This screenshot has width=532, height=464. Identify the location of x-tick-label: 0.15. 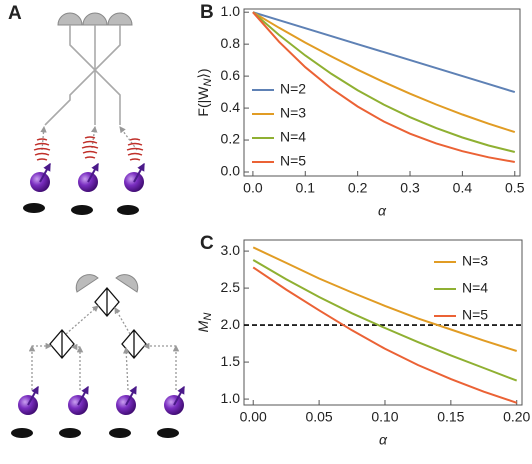
(450, 417).